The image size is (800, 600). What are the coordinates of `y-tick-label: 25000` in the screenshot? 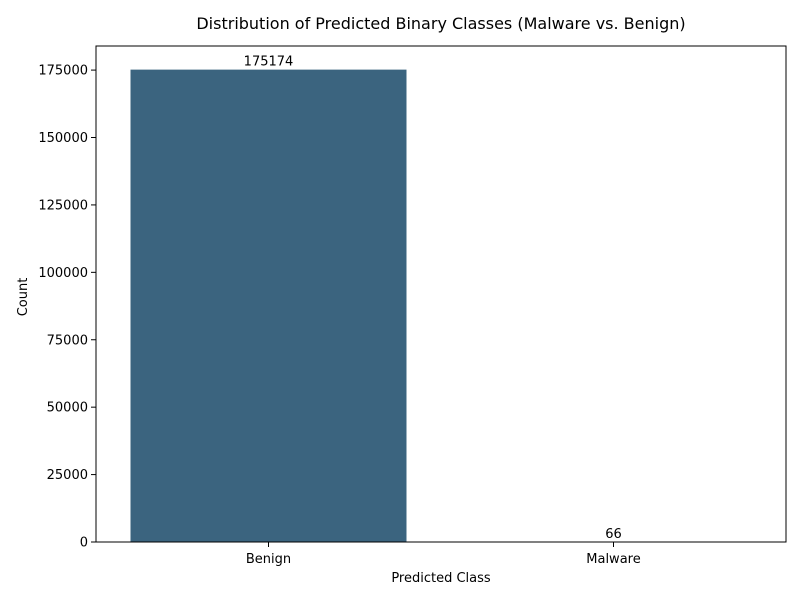 It's located at (67, 475).